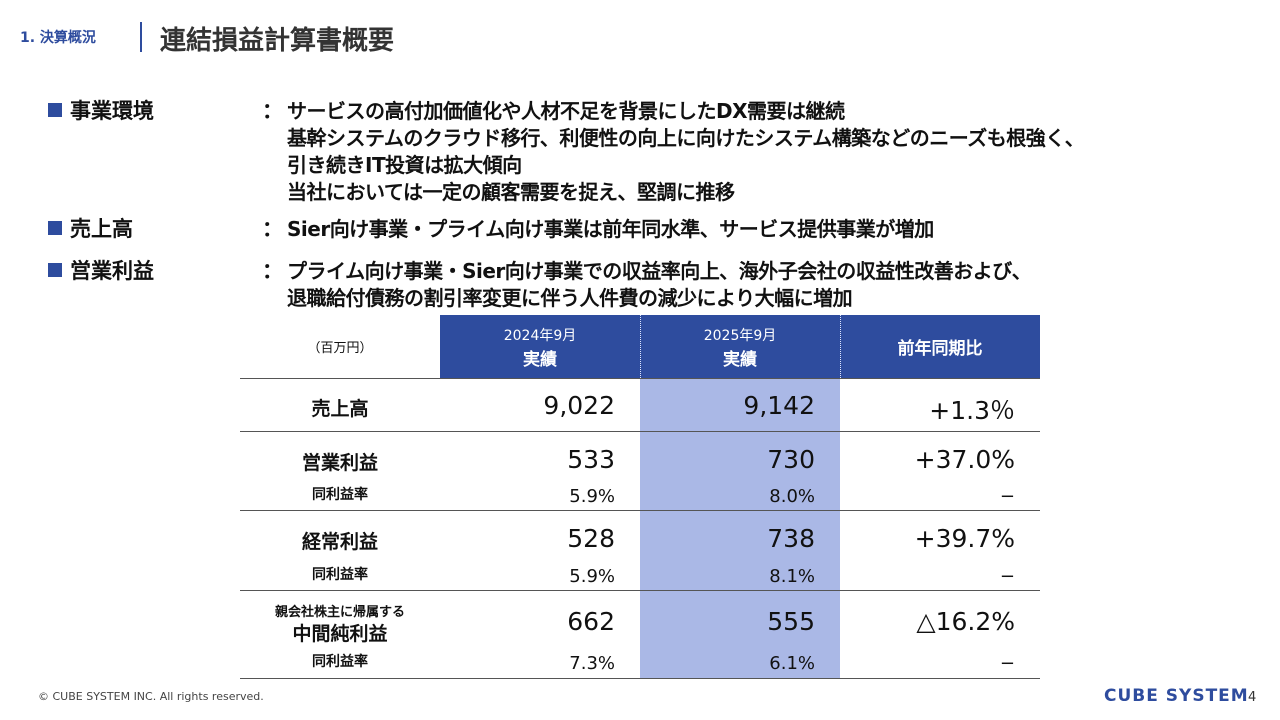 This screenshot has width=1280, height=720. Describe the element at coordinates (591, 538) in the screenshot. I see `row-value: 528` at that location.